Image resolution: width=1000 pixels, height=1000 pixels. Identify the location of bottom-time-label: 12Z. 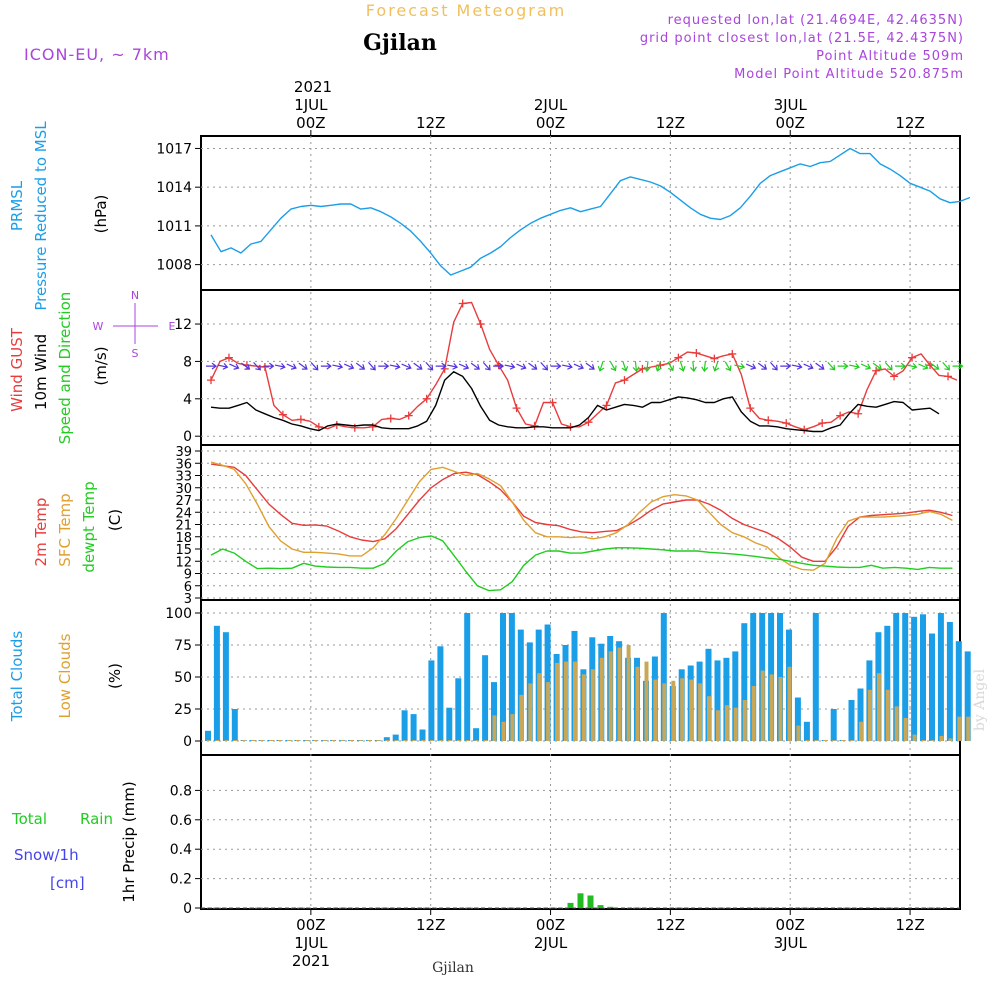
(670, 925).